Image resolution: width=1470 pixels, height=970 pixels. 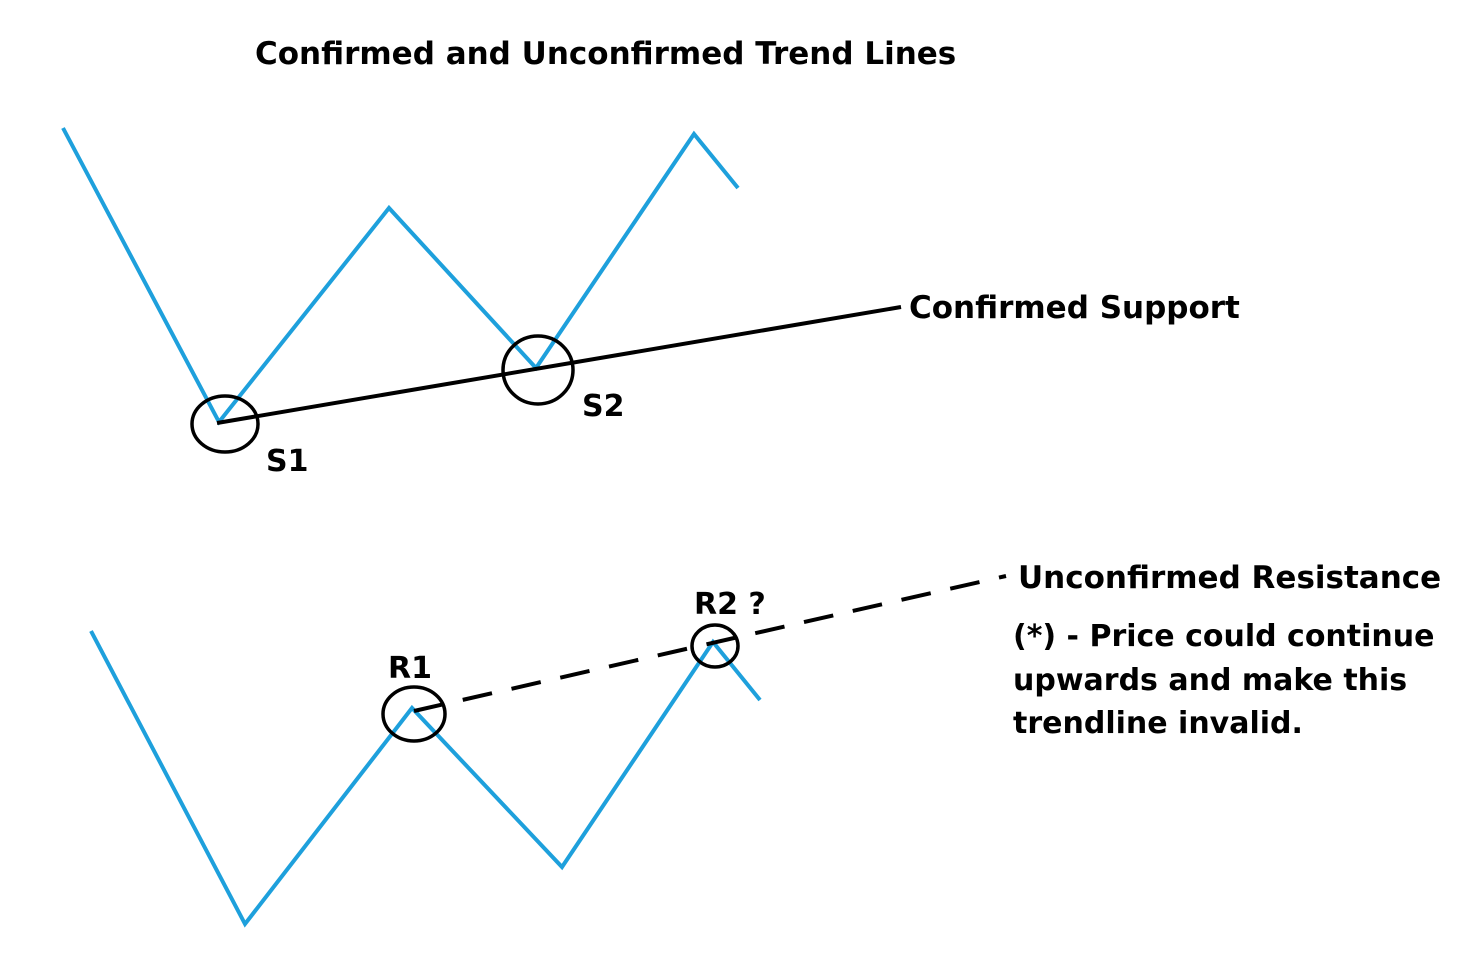 What do you see at coordinates (715, 646) in the screenshot?
I see `r2-circle` at bounding box center [715, 646].